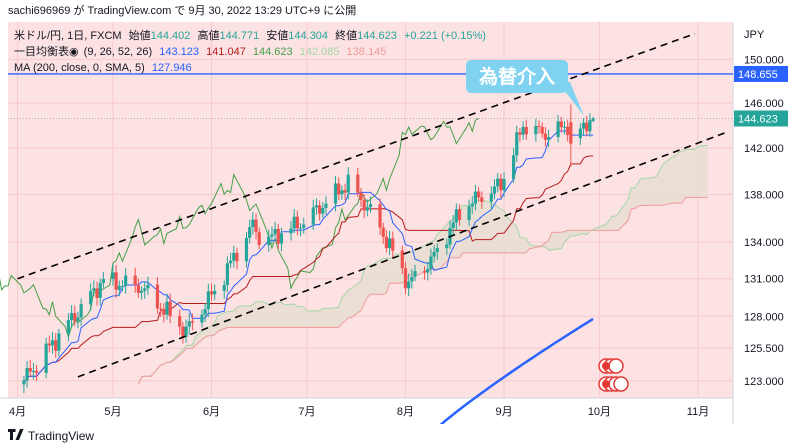 The height and width of the screenshot is (448, 800). I want to click on y-tick-label-0: 123.000, so click(764, 382).